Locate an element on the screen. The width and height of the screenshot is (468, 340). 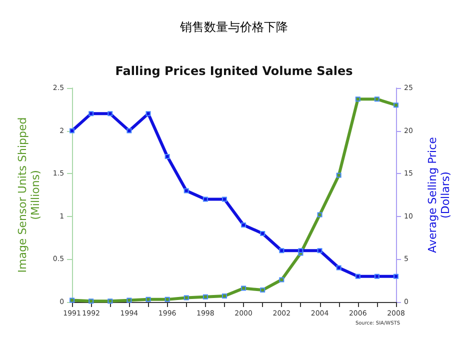
chart-title: 销售数量与价格下降 is located at coordinates (233, 27).